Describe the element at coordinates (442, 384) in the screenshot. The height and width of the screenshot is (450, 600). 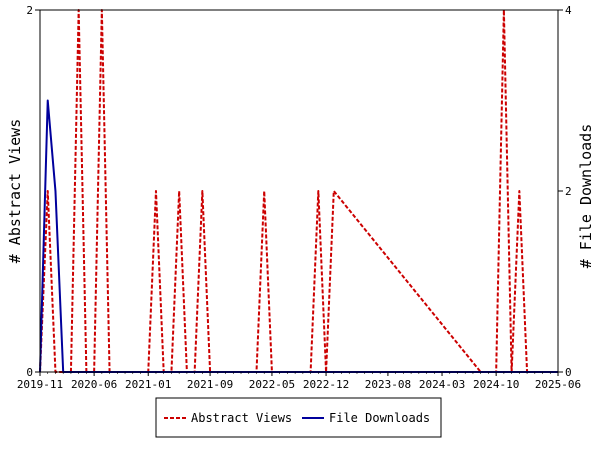
I see `x-tick-label: 2024-03` at that location.